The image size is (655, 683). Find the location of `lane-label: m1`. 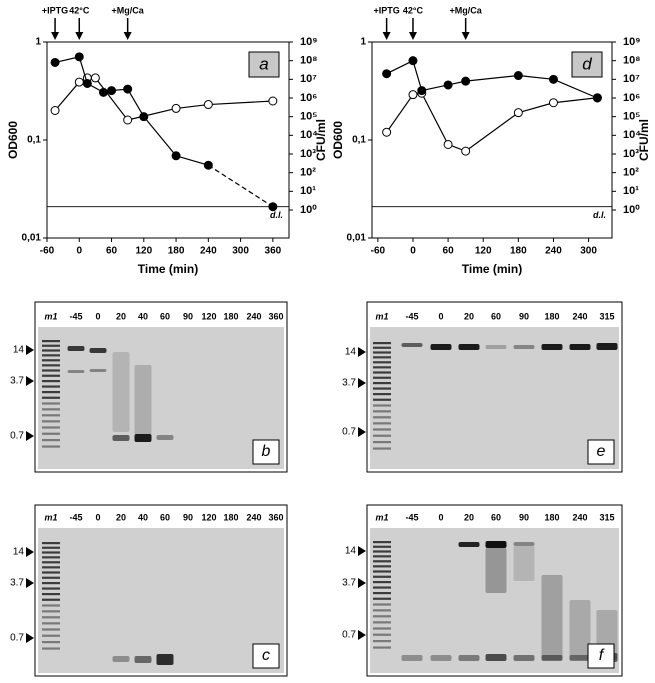

lane-label: m1 is located at coordinates (381, 316).